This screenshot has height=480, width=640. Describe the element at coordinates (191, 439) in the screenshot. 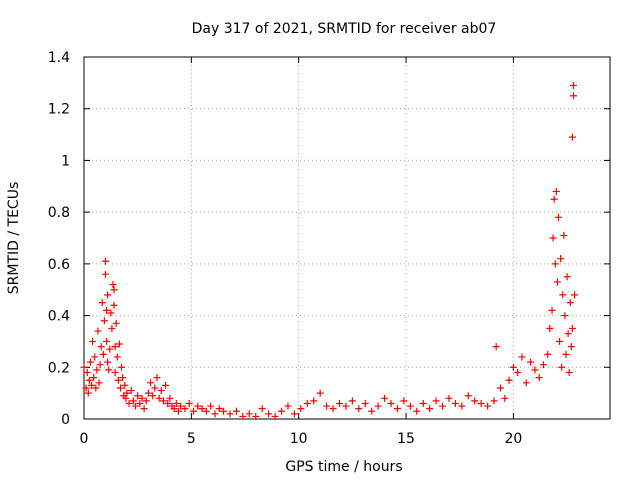

I see `x-tick-label: 5` at that location.